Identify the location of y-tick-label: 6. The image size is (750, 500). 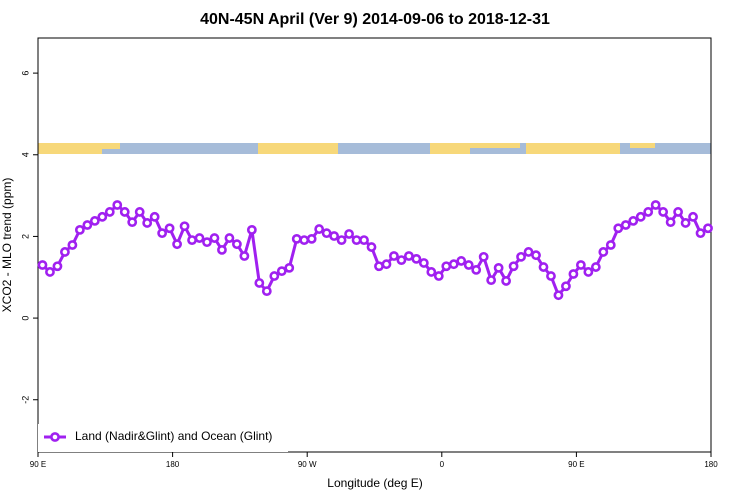
(25, 73).